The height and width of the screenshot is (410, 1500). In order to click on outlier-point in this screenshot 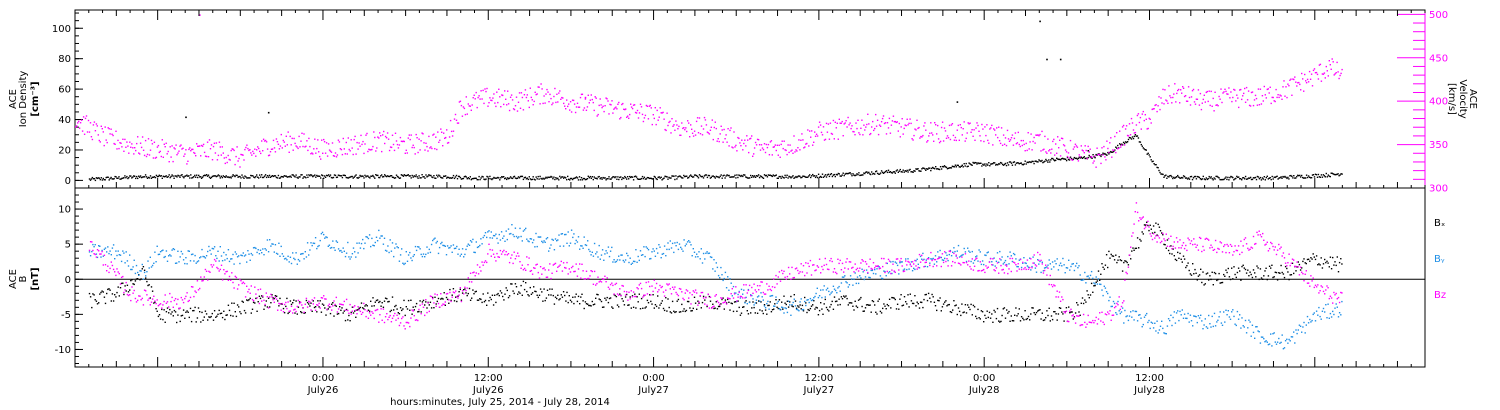, I will do `click(1047, 59)`.